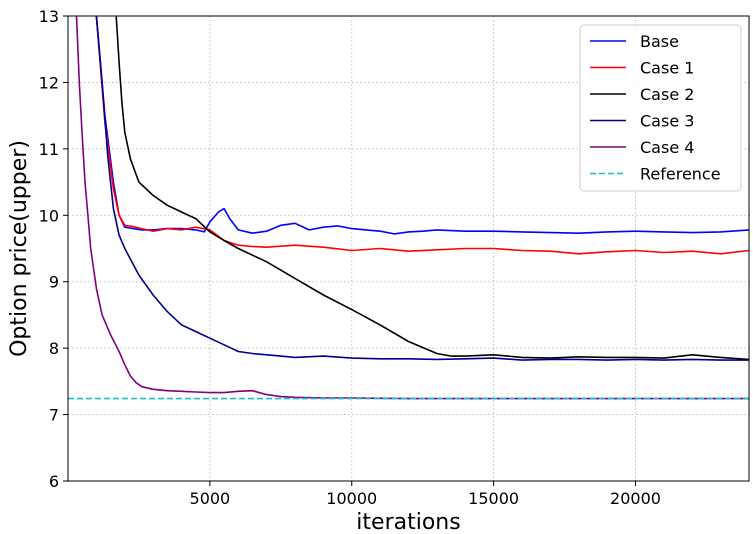 This screenshot has height=534, width=753. I want to click on legend-label-case-2: Case 2, so click(667, 94).